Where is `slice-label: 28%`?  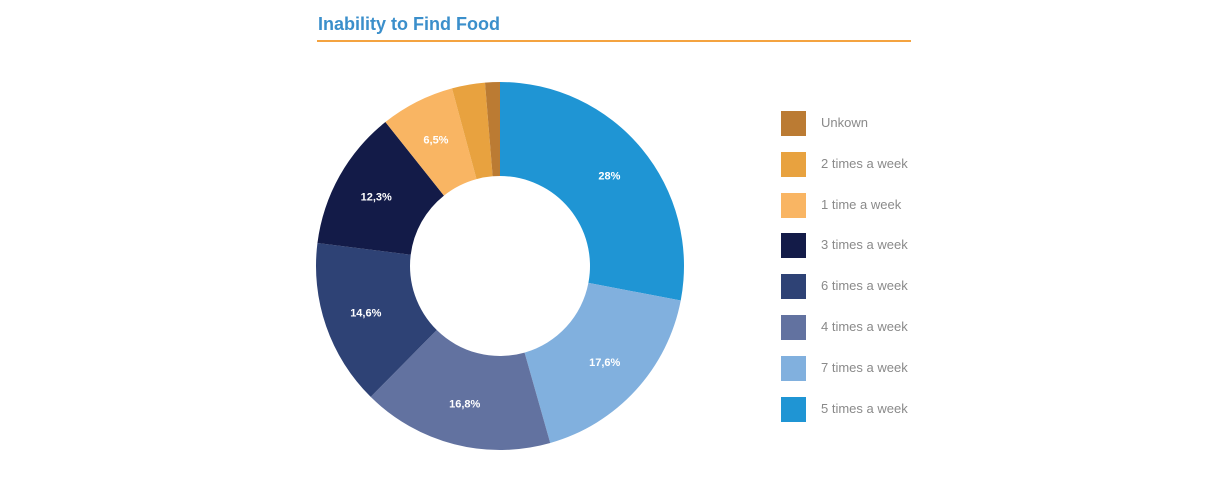
slice-label: 28% is located at coordinates (609, 176).